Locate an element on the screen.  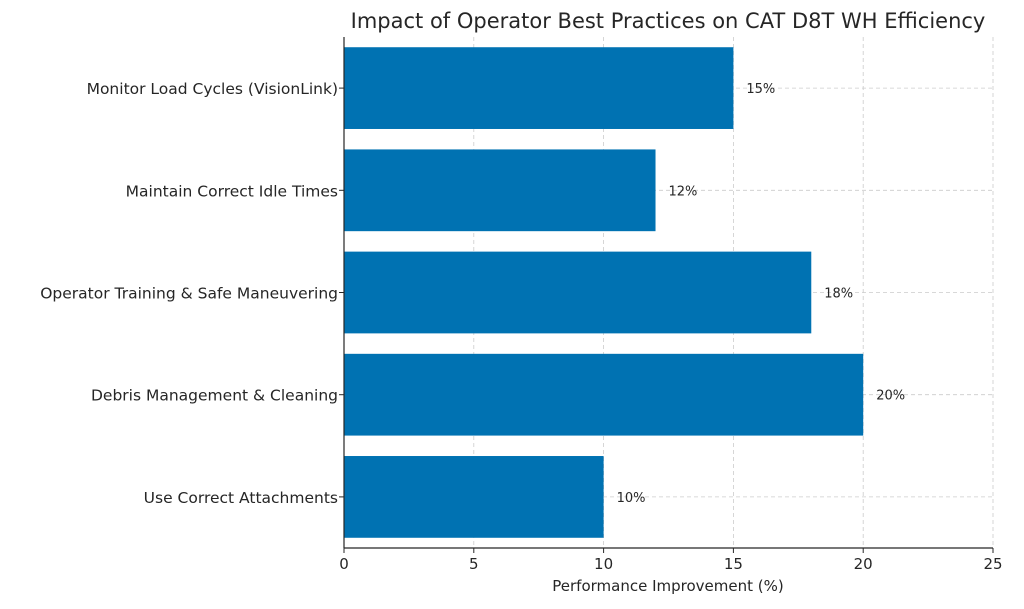
x-tick-label: 5 is located at coordinates (474, 564).